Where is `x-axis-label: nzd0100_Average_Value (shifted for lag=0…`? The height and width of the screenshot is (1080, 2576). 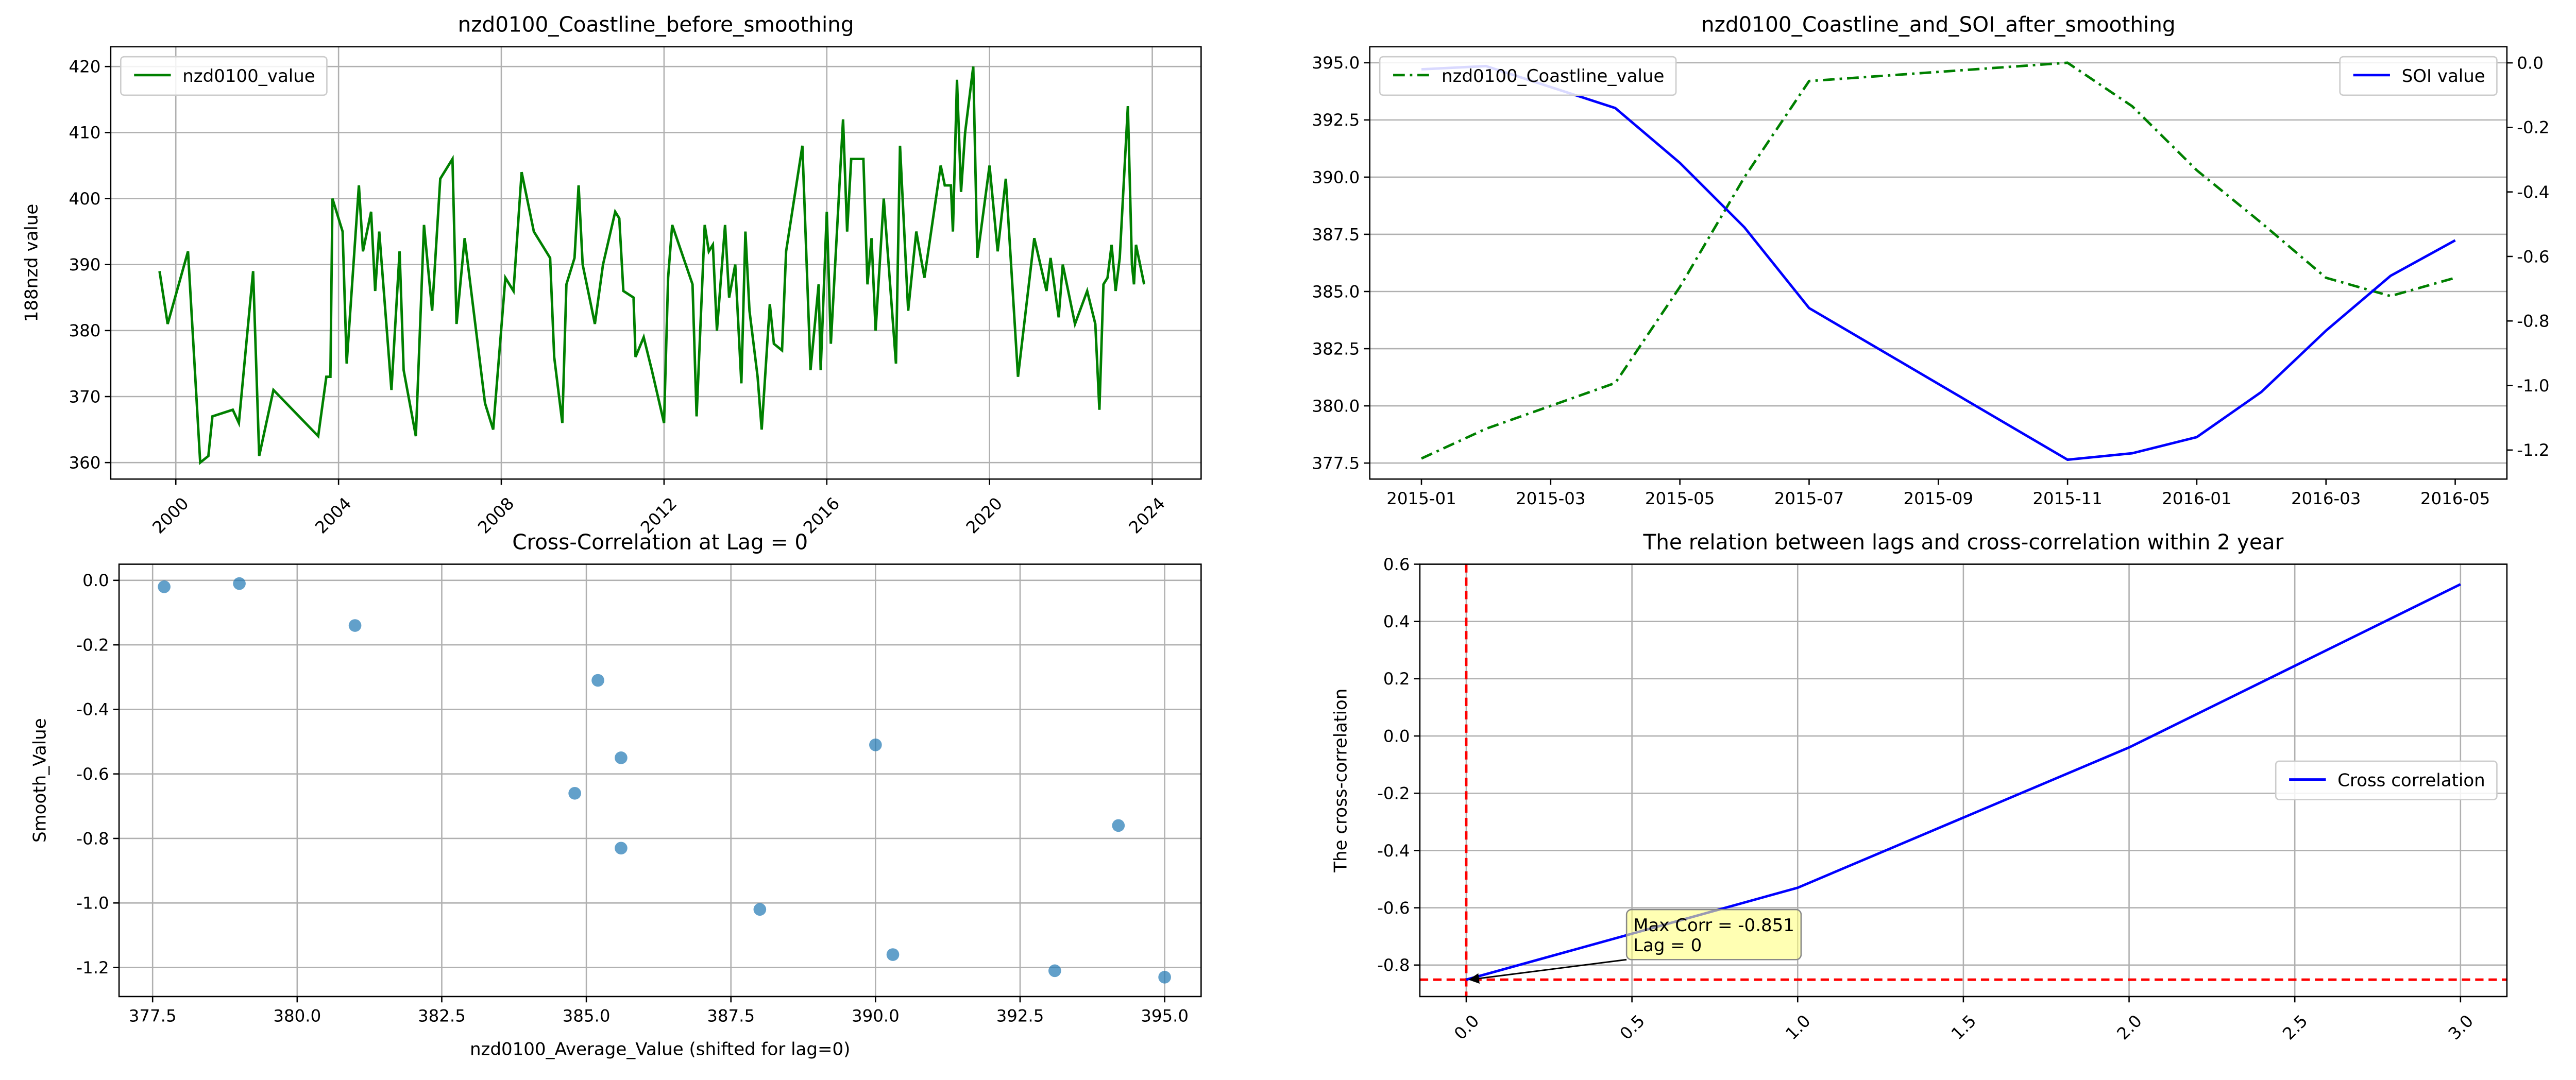 x-axis-label: nzd0100_Average_Value (shifted for lag=0… is located at coordinates (660, 1049).